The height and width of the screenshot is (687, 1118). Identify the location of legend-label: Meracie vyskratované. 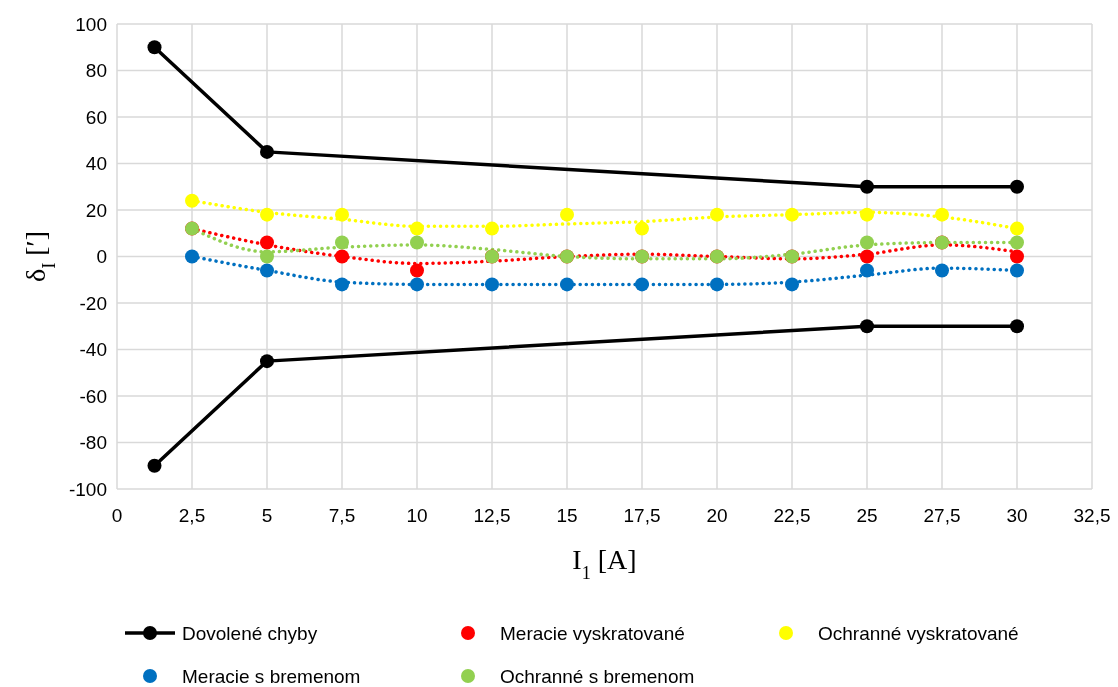
(592, 633).